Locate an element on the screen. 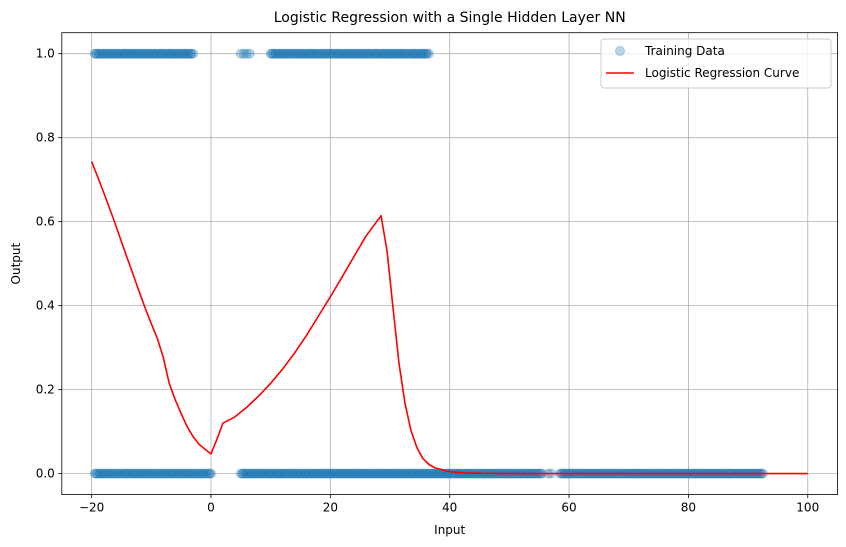 Image resolution: width=846 pixels, height=547 pixels. x-tick-label: −20 is located at coordinates (91, 508).